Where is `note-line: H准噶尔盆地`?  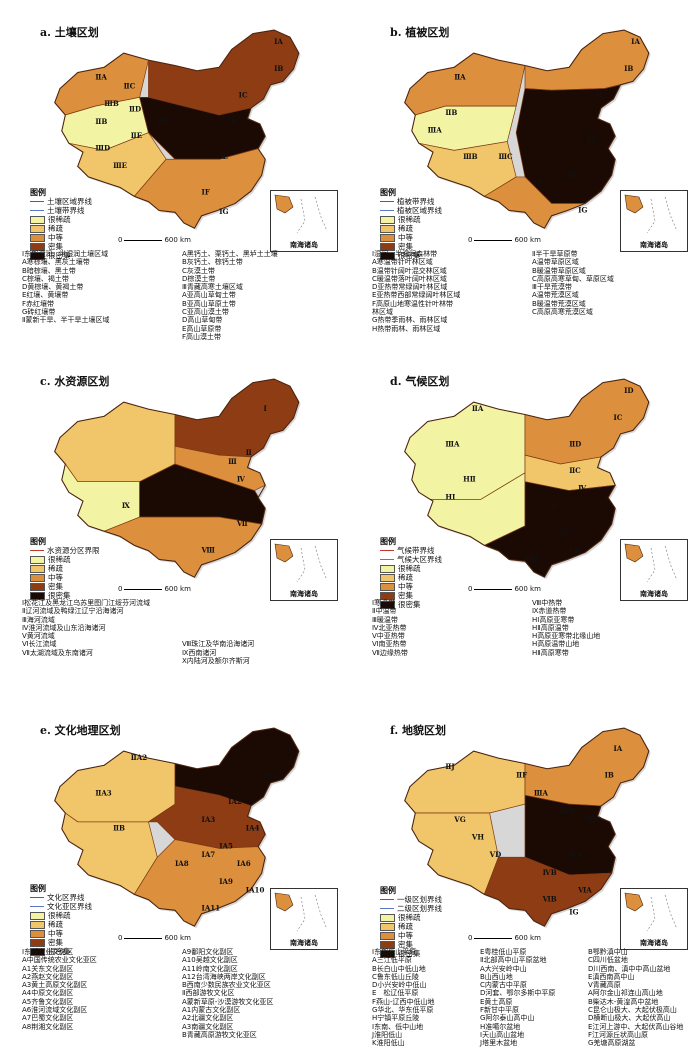
note-line: H准噶尔盆地 is located at coordinates (500, 1026).